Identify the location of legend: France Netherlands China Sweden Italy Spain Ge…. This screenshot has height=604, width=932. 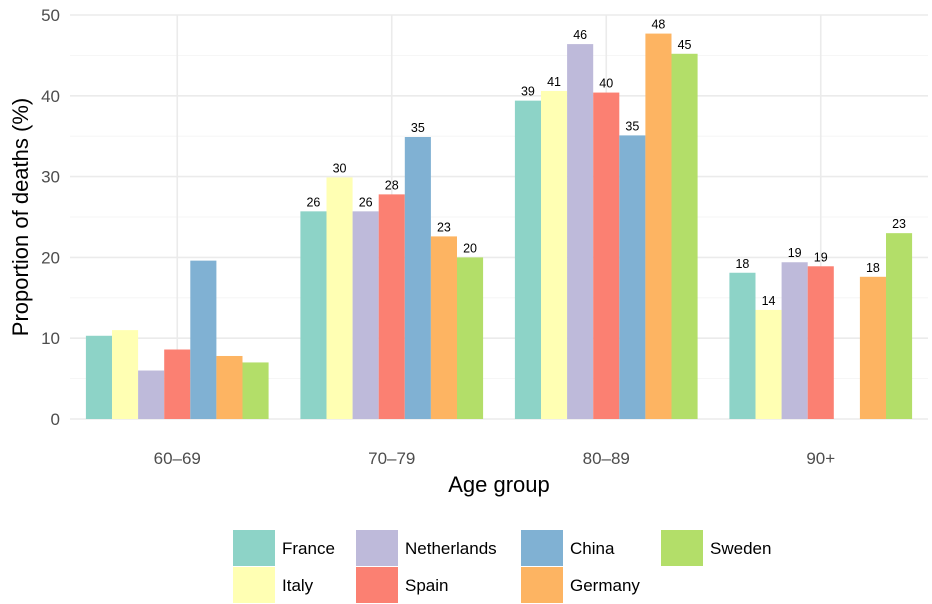
(502, 566).